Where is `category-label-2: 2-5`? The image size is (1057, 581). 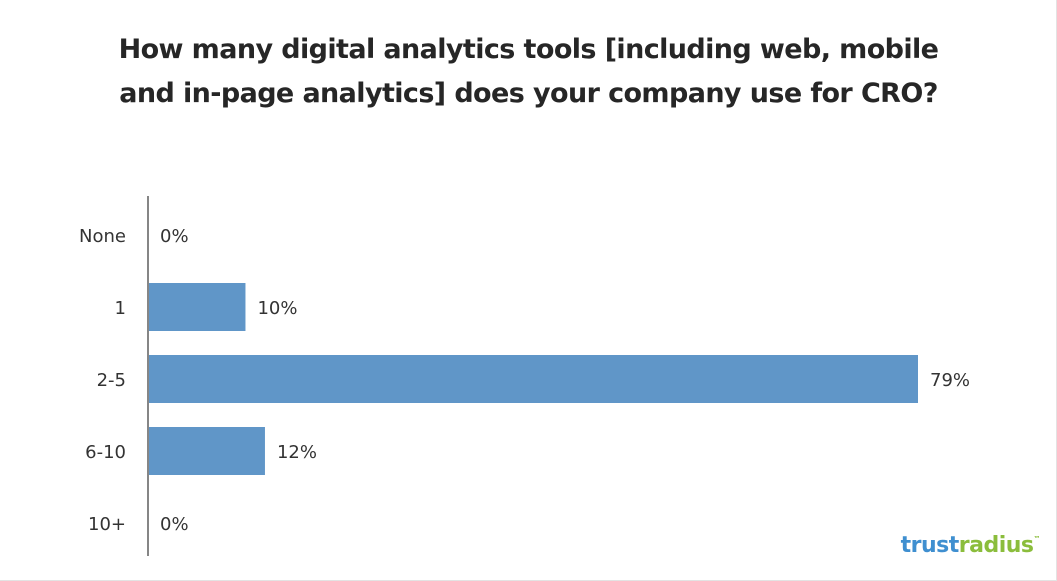 category-label-2: 2-5 is located at coordinates (111, 380).